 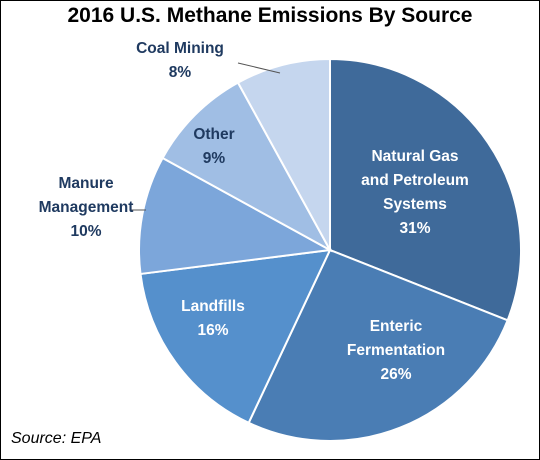 I want to click on slice-label: Enteric Fermentation 26%, so click(x=396, y=350).